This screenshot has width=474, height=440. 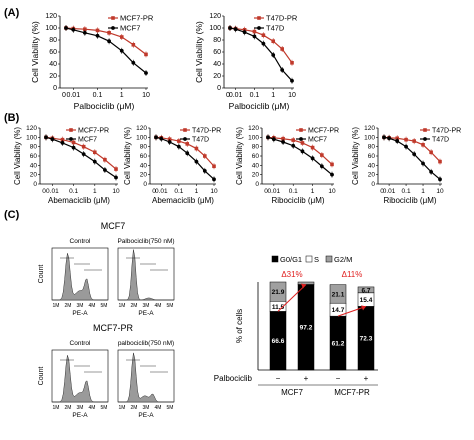 I want to click on flow-panel-title: Palbociclib(750 nM), so click(x=145, y=241).